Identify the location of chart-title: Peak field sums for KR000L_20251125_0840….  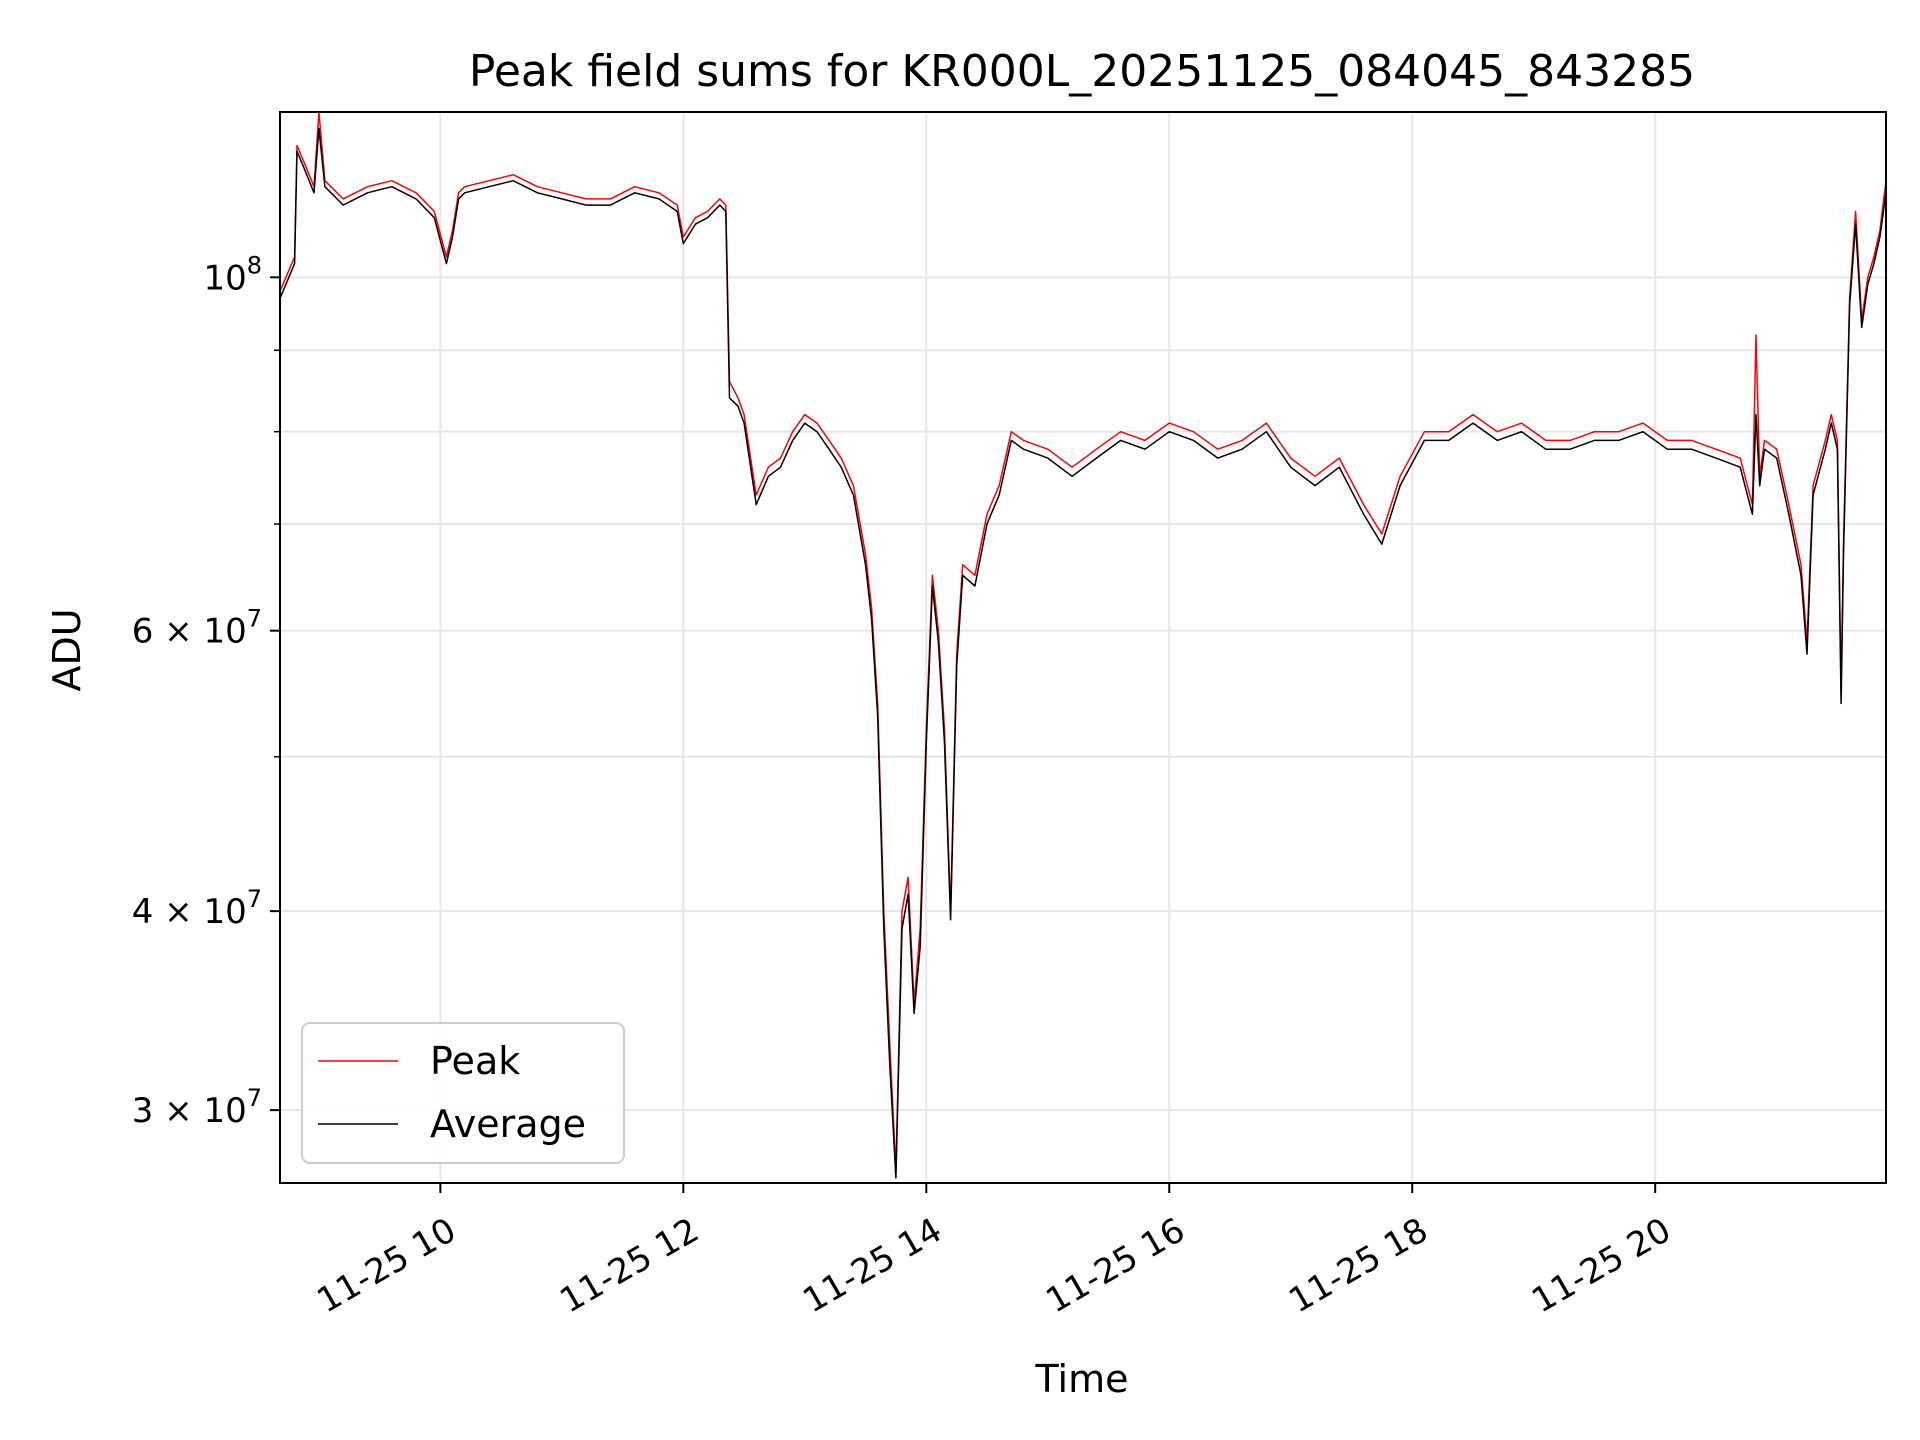
(1082, 71).